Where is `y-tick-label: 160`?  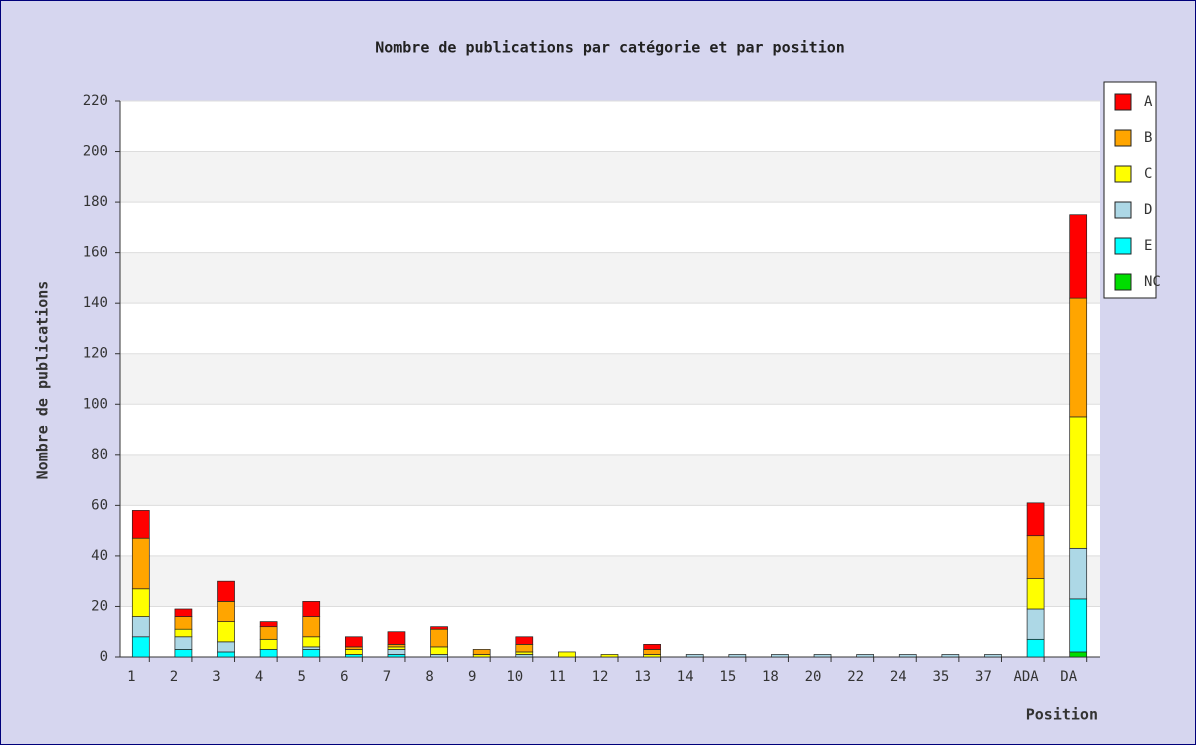 y-tick-label: 160 is located at coordinates (95, 253).